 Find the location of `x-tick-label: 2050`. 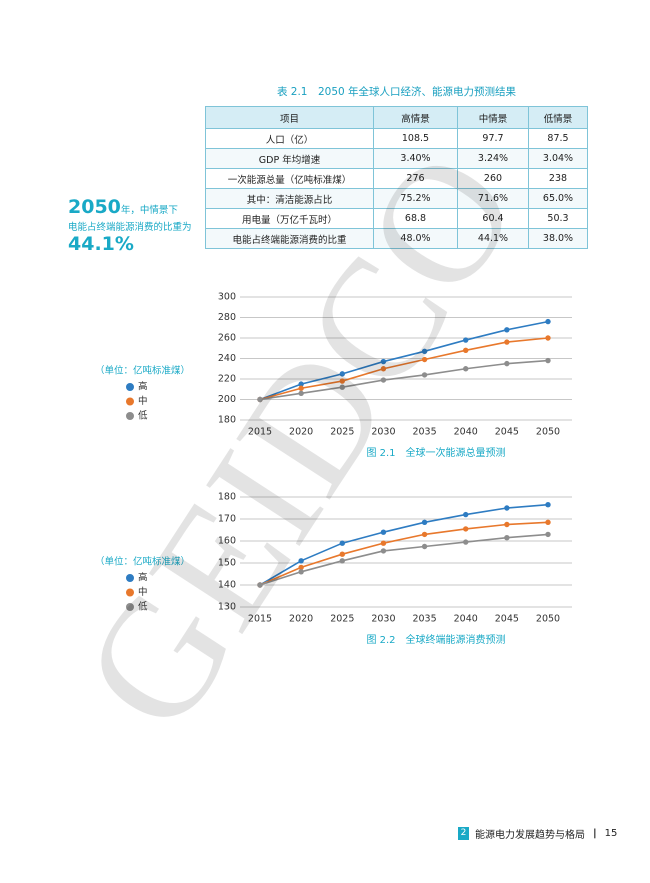

x-tick-label: 2050 is located at coordinates (548, 619).